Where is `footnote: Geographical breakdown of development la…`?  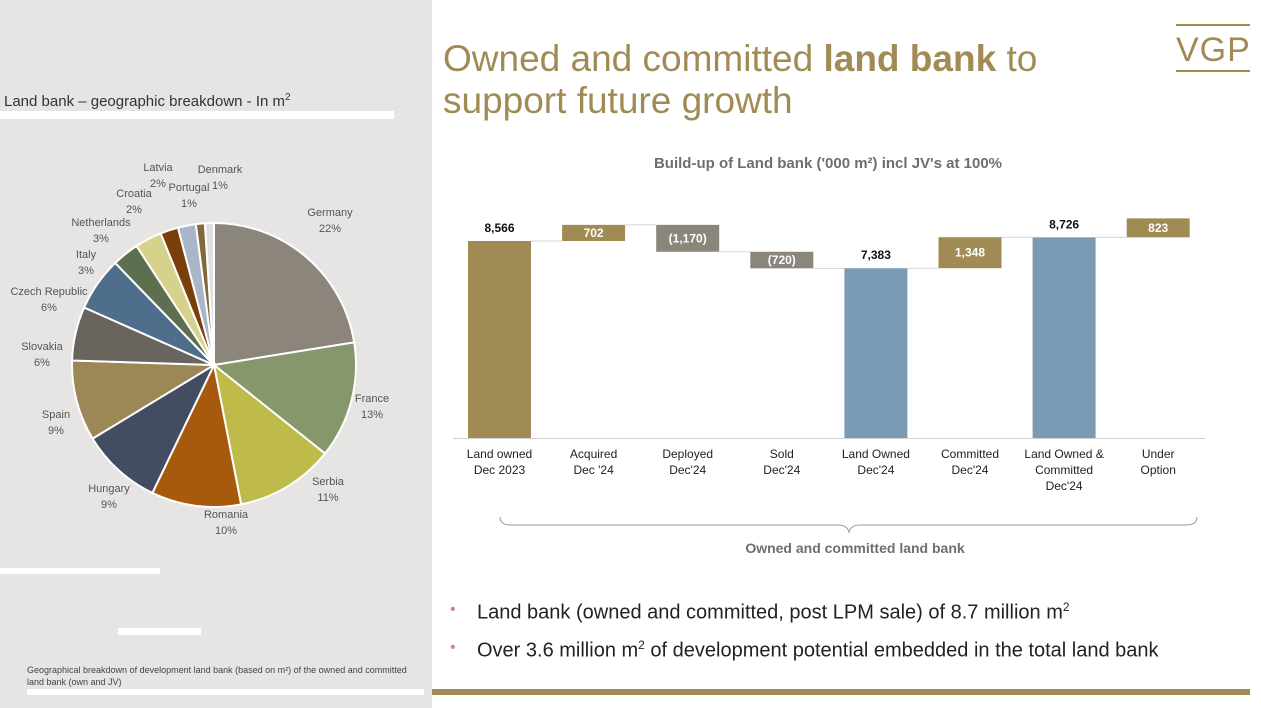 footnote: Geographical breakdown of development la… is located at coordinates (217, 676).